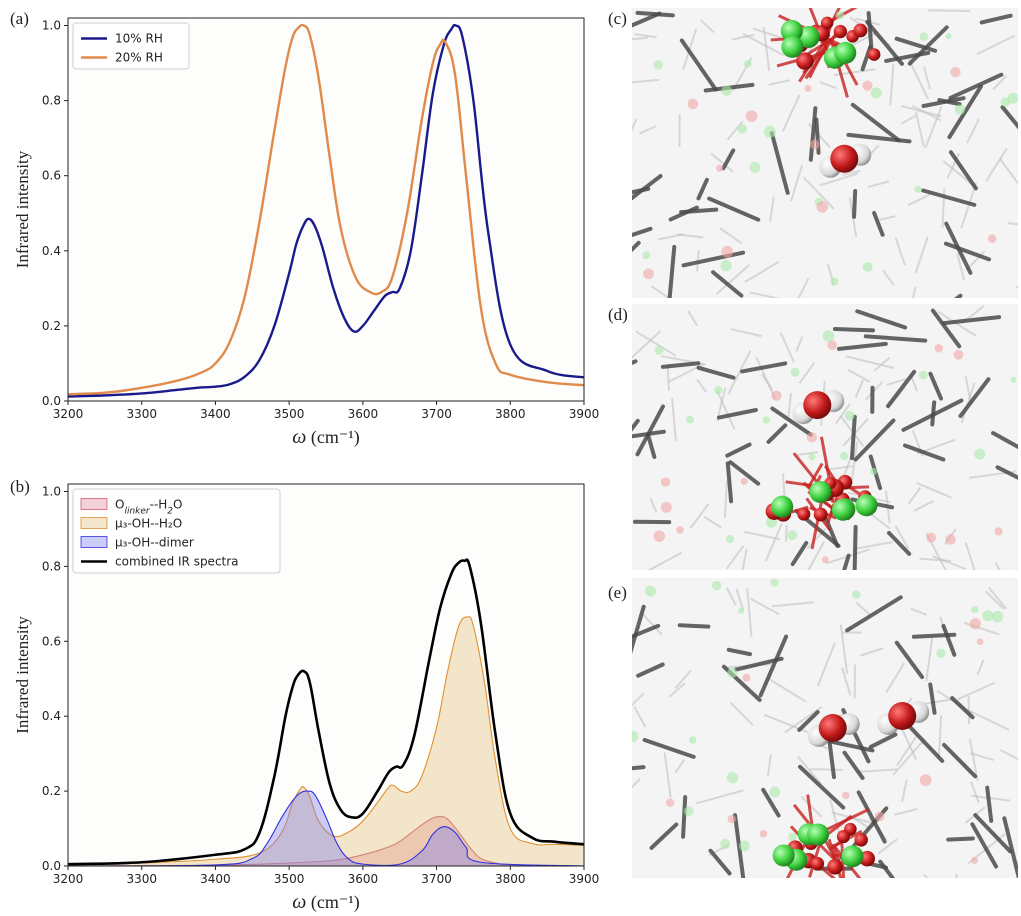 This screenshot has height=916, width=1021. Describe the element at coordinates (618, 314) in the screenshot. I see `panel-label-d: (d)` at that location.